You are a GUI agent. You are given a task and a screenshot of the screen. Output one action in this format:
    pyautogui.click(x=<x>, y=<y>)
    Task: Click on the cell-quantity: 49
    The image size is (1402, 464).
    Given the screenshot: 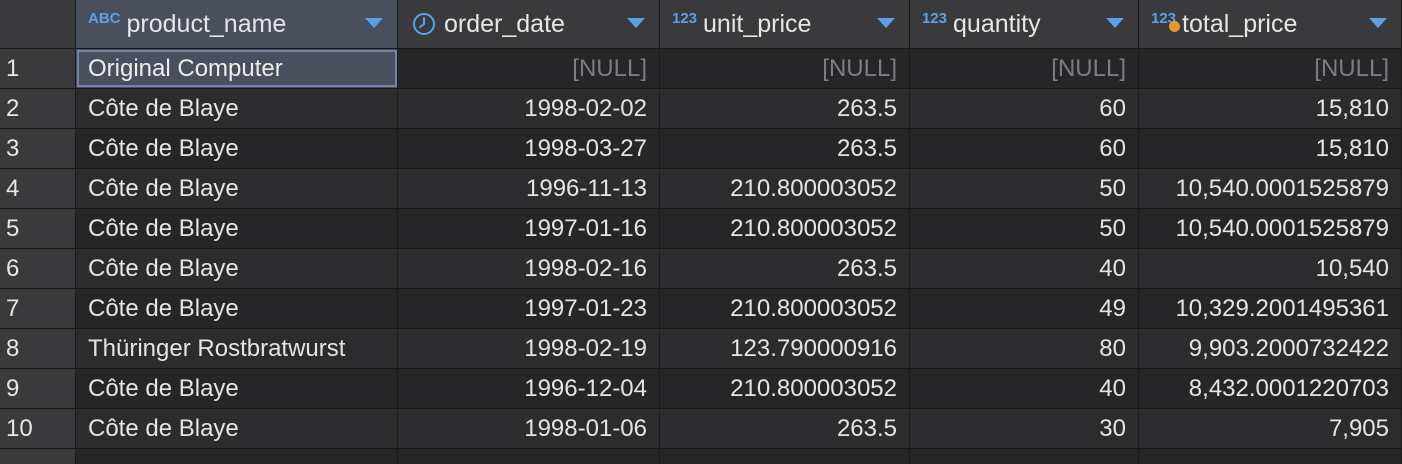 What is the action you would take?
    pyautogui.click(x=1024, y=308)
    